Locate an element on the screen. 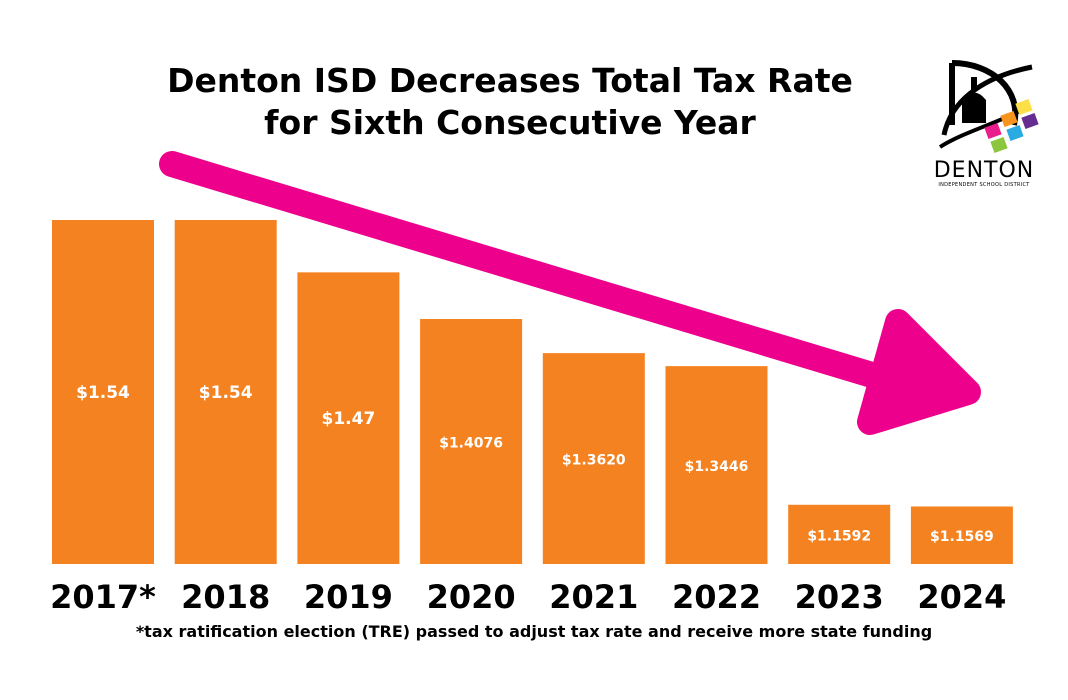 Image resolution: width=1068 pixels, height=700 pixels. bar-2020 is located at coordinates (471, 441).